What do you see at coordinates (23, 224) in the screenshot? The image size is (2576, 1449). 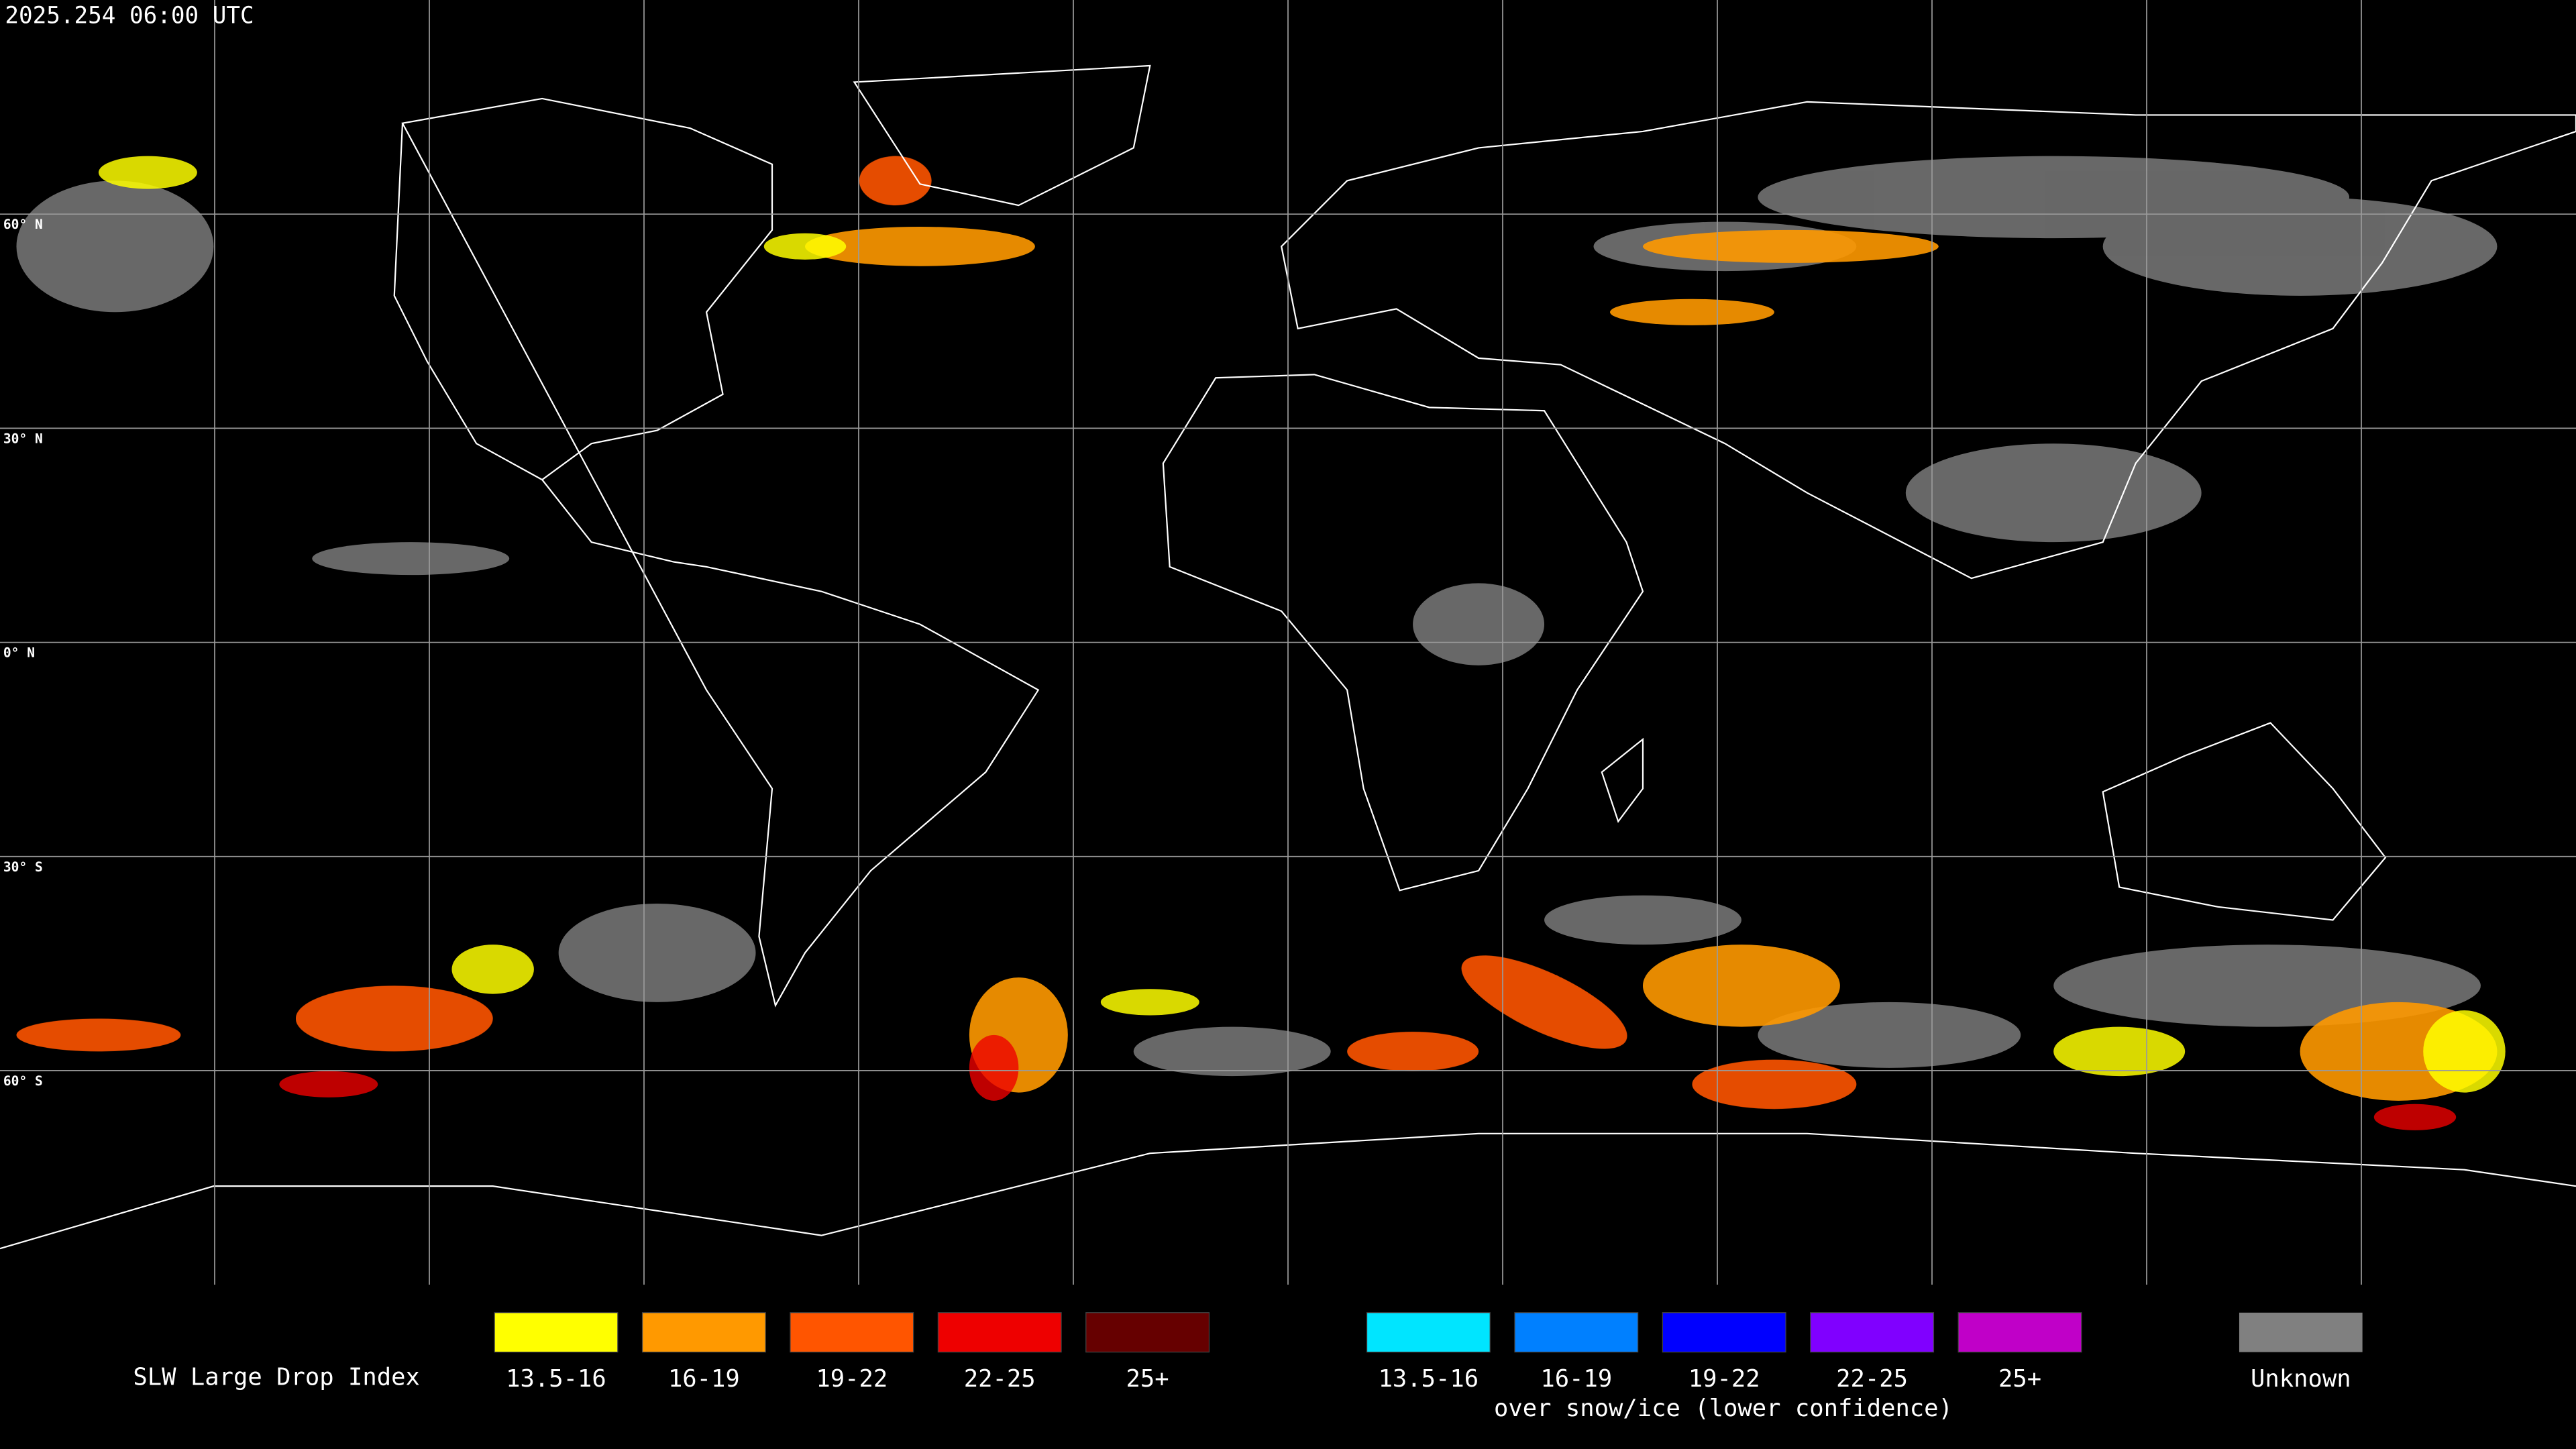 I see `latitude-label: 60° N` at bounding box center [23, 224].